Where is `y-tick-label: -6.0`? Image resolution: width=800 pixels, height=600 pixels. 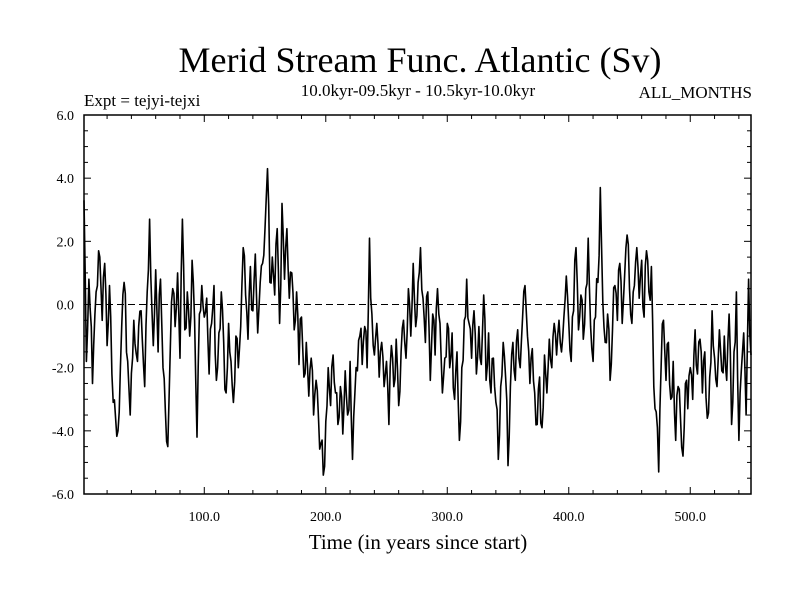 y-tick-label: -6.0 is located at coordinates (63, 495).